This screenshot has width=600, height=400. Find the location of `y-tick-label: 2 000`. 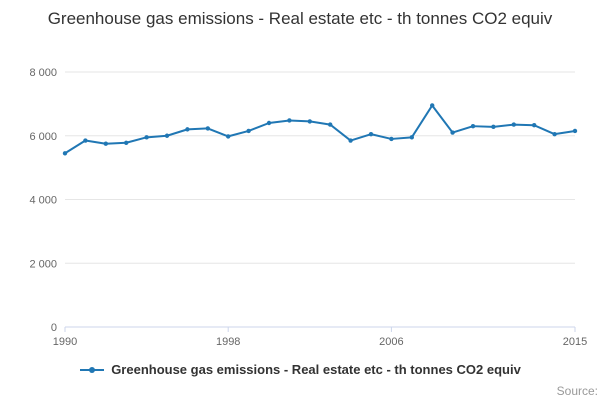

y-tick-label: 2 000 is located at coordinates (43, 264).